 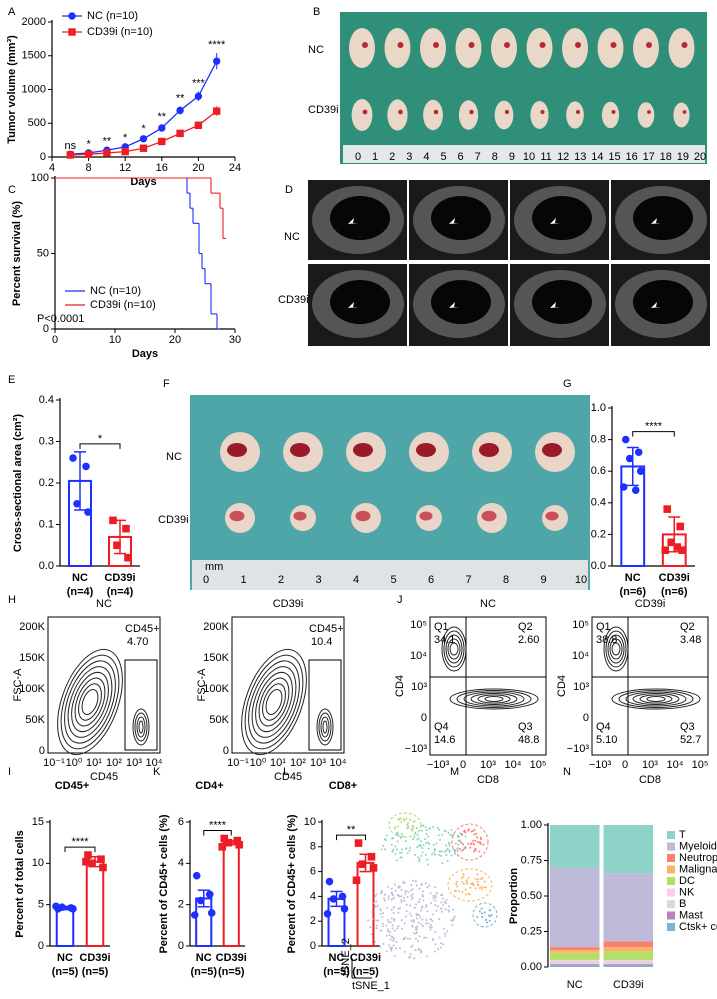 What do you see at coordinates (123, 305) in the screenshot?
I see `legend-label: CD39i (n=10)` at bounding box center [123, 305].